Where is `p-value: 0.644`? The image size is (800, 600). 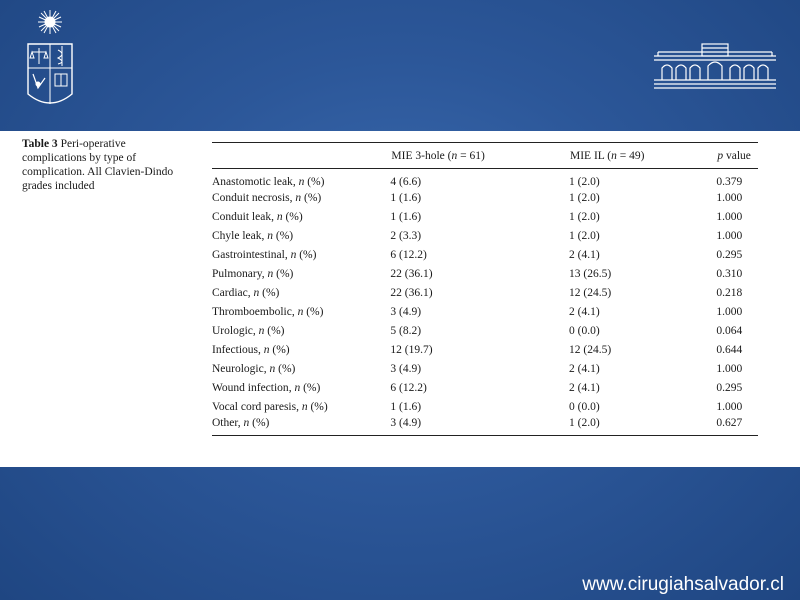 p-value: 0.644 is located at coordinates (729, 349).